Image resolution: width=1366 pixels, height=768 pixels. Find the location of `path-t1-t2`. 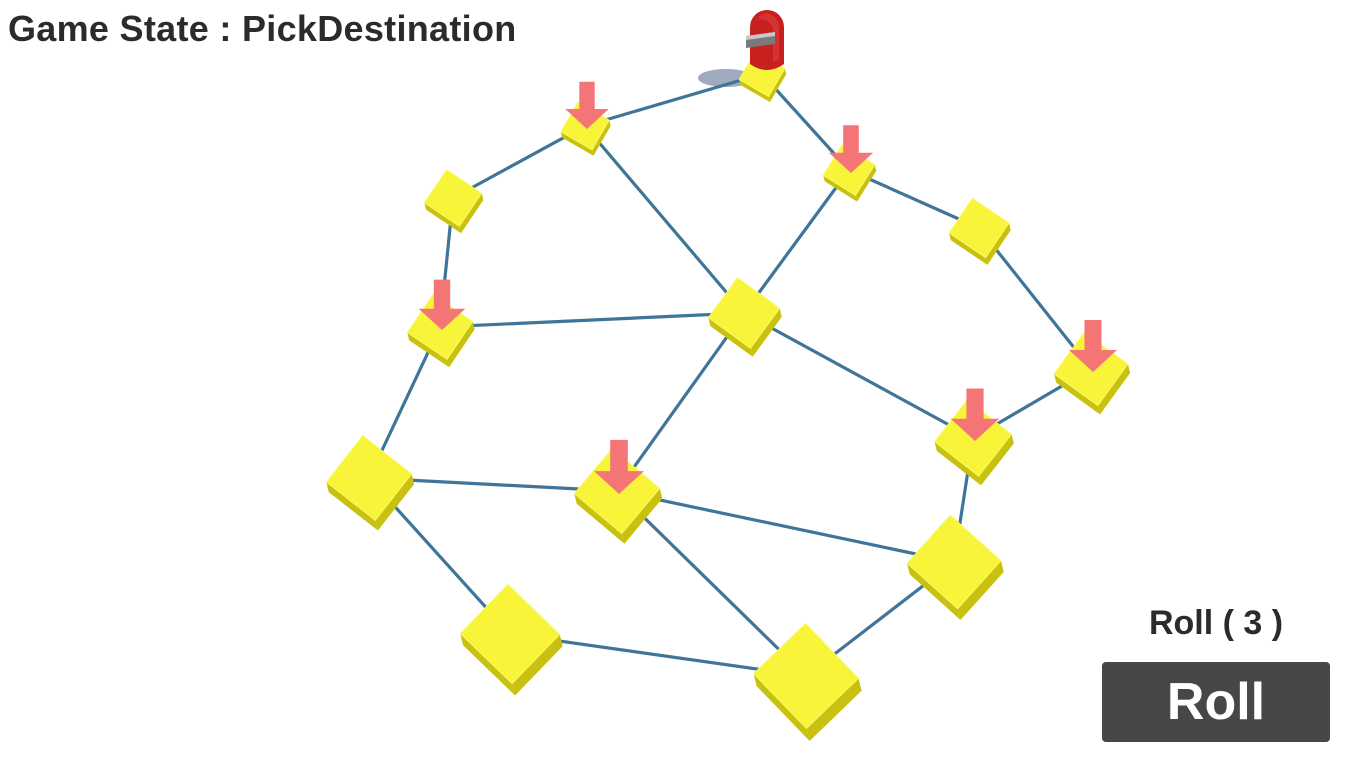

path-t1-t2 is located at coordinates (673, 100).